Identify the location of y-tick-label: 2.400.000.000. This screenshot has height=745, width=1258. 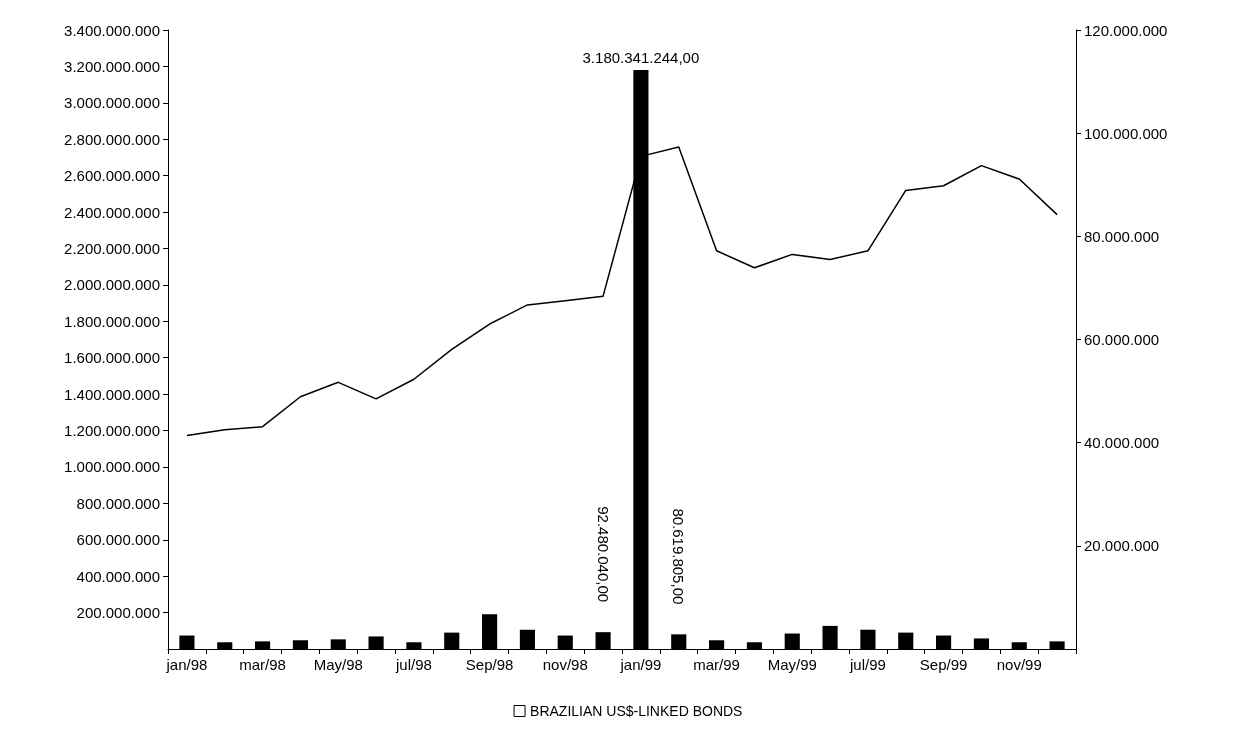
(112, 212).